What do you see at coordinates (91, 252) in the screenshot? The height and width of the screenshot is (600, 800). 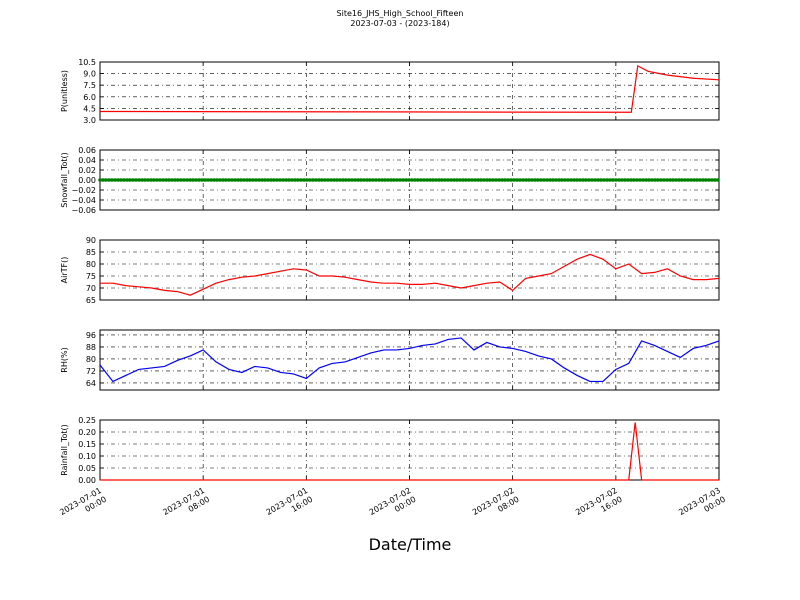 I see `y-tick-label: 85` at bounding box center [91, 252].